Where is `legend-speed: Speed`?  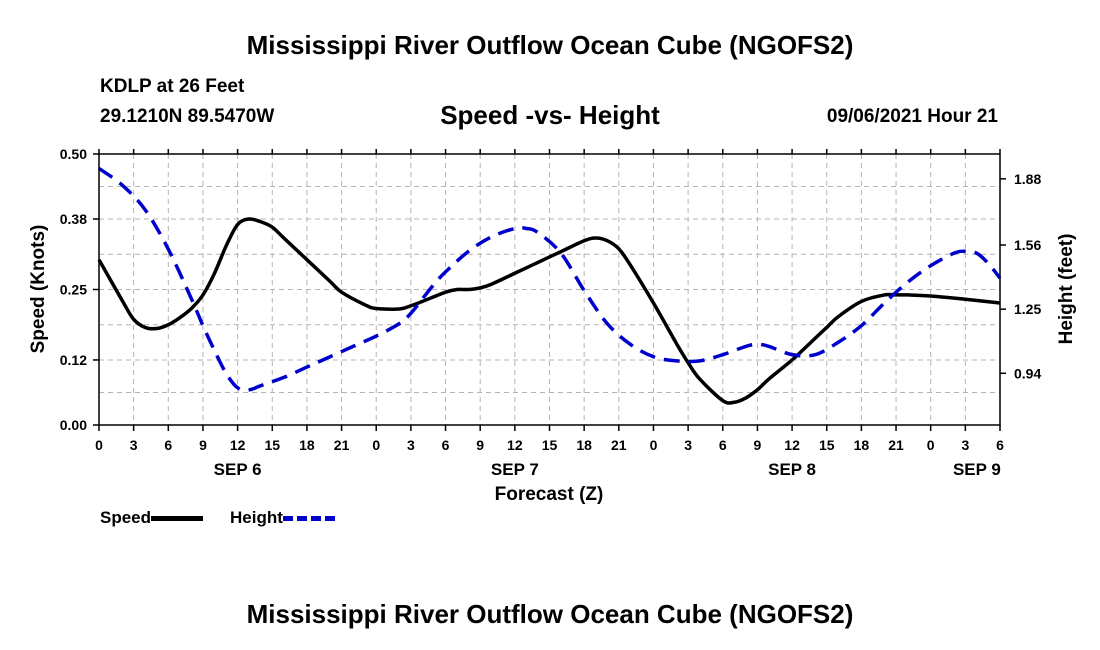 legend-speed: Speed is located at coordinates (152, 518).